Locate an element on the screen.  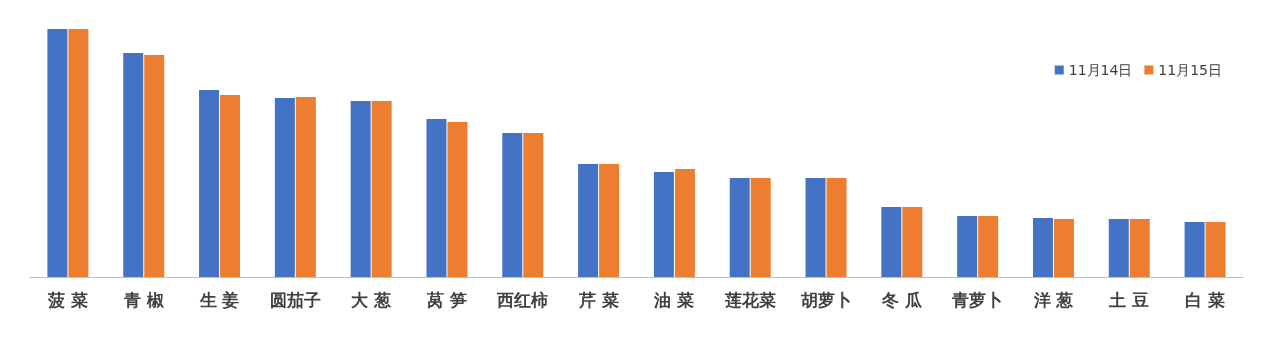
x-tick-label: 白 菜 is located at coordinates (1205, 299).